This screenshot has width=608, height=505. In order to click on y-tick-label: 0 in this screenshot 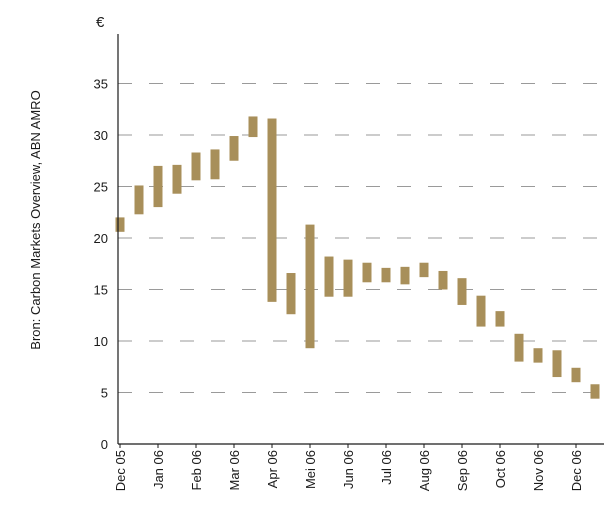, I will do `click(104, 444)`.